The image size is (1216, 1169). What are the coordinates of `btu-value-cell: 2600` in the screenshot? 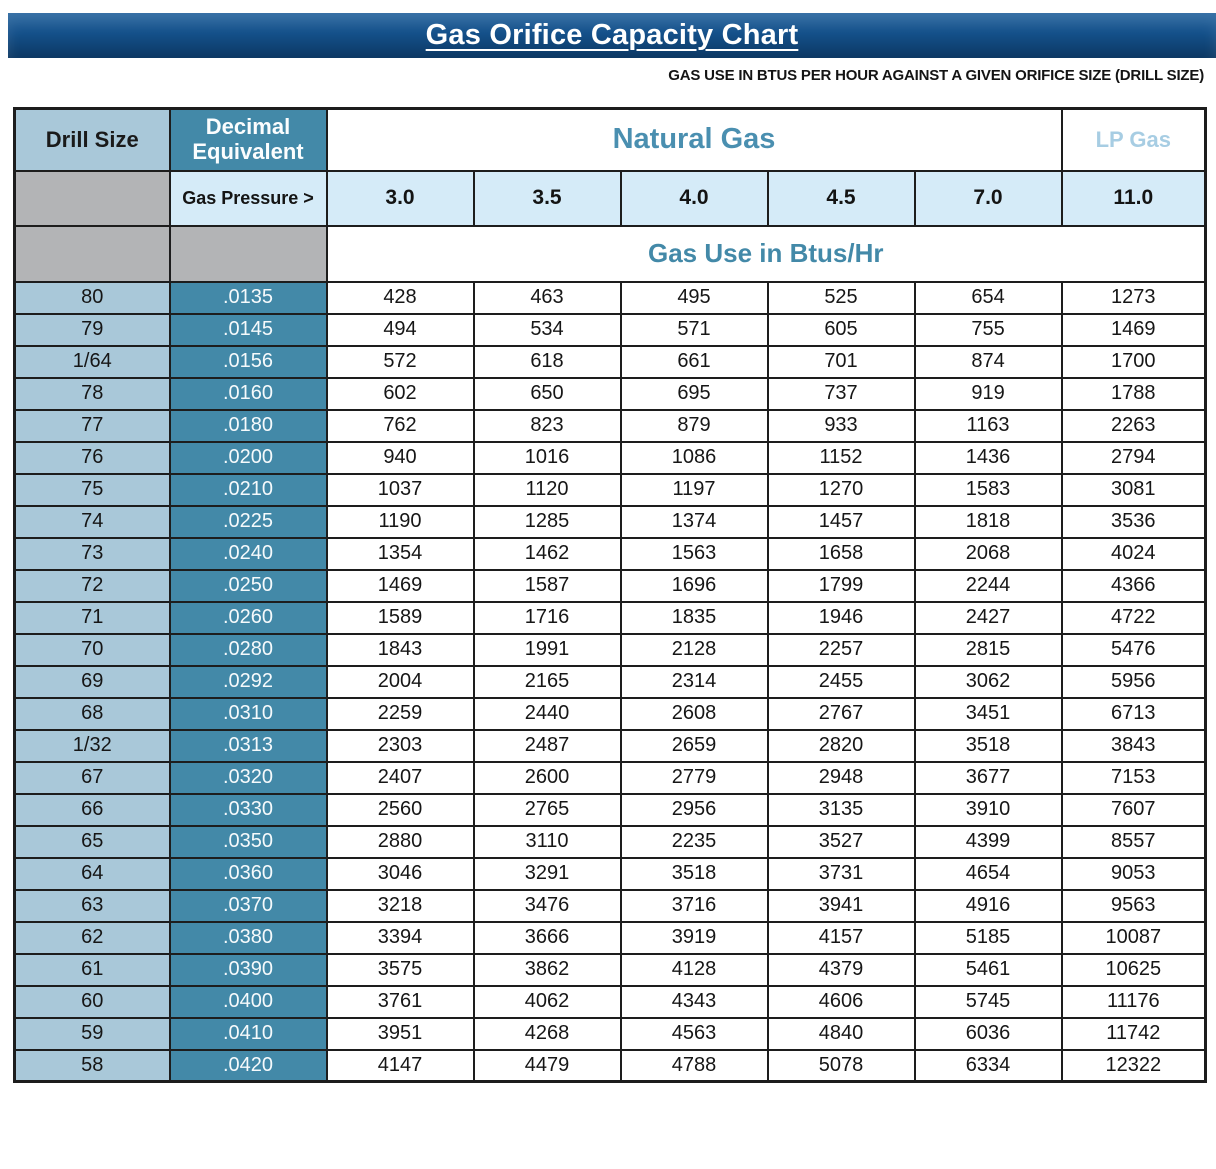 It's located at (547, 777).